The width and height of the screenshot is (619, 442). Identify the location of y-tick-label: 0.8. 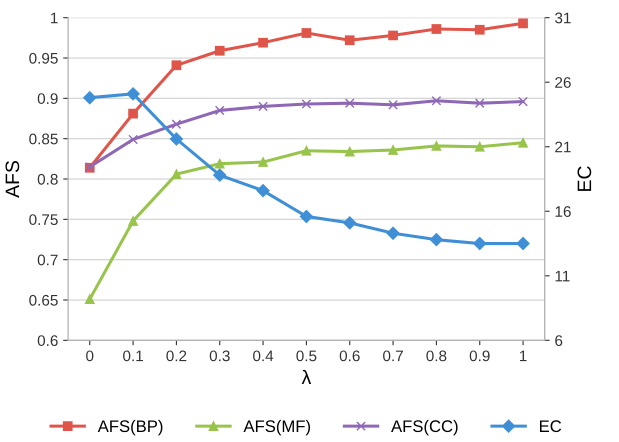
(48, 179).